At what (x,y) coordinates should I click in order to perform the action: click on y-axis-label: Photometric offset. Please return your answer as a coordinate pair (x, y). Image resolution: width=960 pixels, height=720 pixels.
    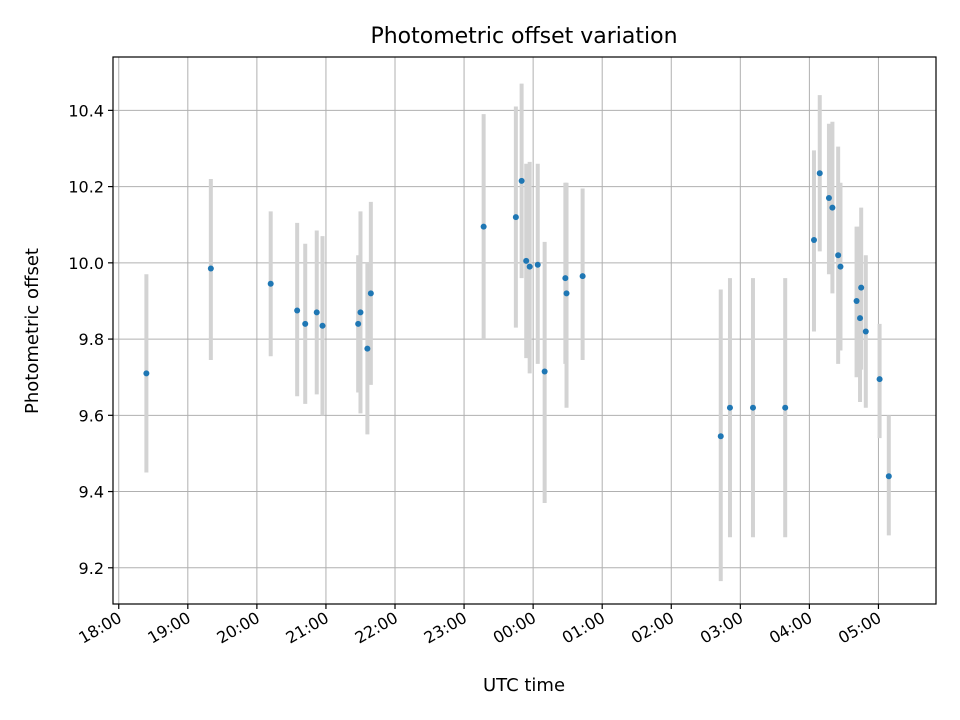
    Looking at the image, I should click on (32, 331).